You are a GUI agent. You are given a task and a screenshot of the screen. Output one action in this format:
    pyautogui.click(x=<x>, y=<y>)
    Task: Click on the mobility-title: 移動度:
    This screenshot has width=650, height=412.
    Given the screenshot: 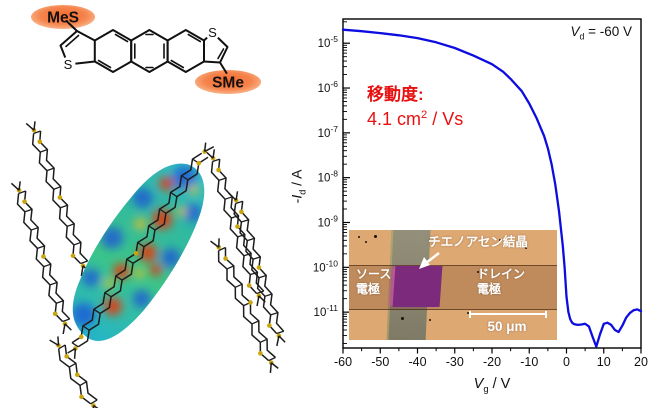 What is the action you would take?
    pyautogui.click(x=395, y=94)
    